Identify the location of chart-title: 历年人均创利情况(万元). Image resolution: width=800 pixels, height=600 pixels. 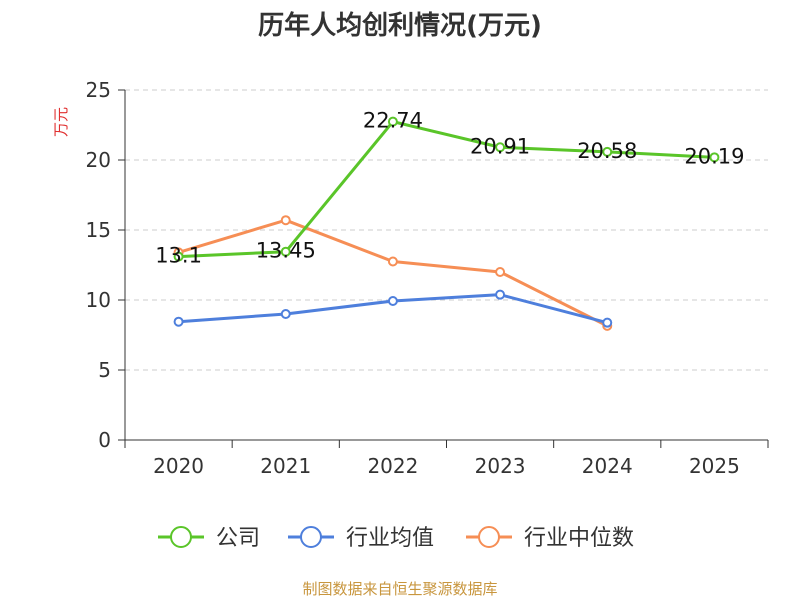
(400, 25).